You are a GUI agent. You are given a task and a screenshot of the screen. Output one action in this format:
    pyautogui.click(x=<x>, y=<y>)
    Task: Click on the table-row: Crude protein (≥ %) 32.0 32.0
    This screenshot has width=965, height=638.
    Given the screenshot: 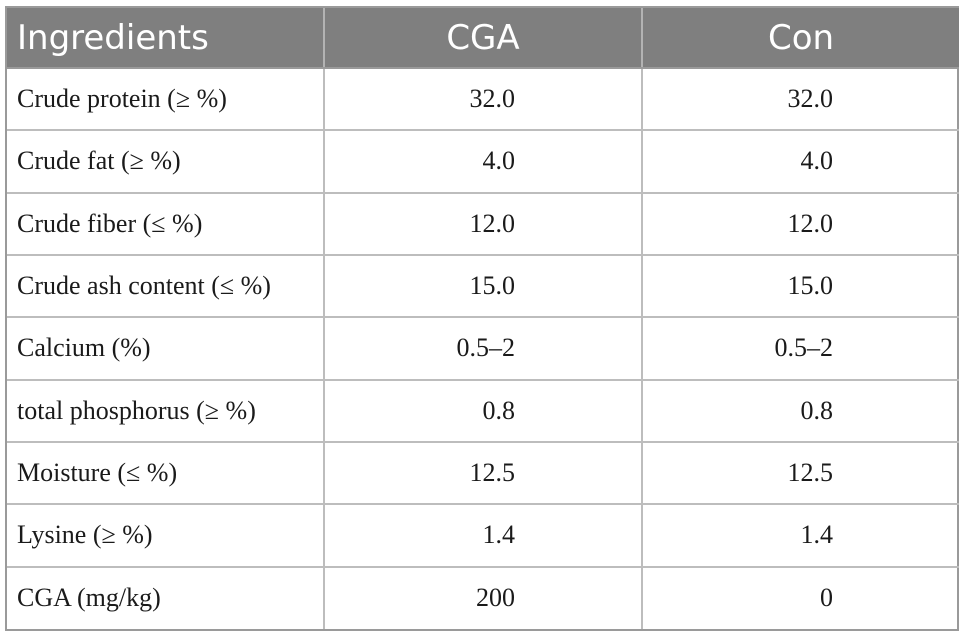 What is the action you would take?
    pyautogui.click(x=483, y=98)
    